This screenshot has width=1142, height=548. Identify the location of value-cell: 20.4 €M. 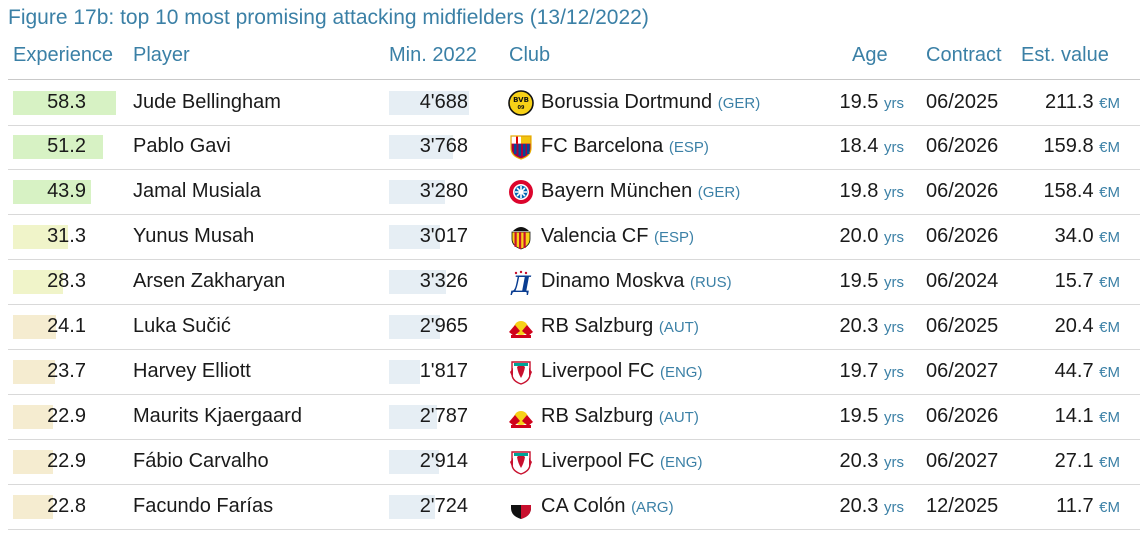
(1059, 326).